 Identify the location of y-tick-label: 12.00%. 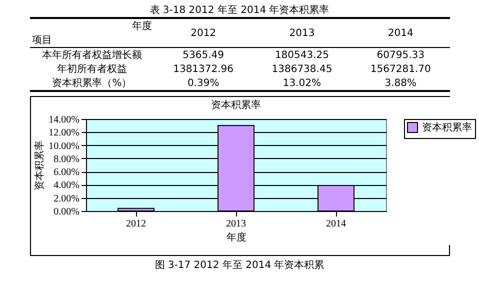
(64, 133).